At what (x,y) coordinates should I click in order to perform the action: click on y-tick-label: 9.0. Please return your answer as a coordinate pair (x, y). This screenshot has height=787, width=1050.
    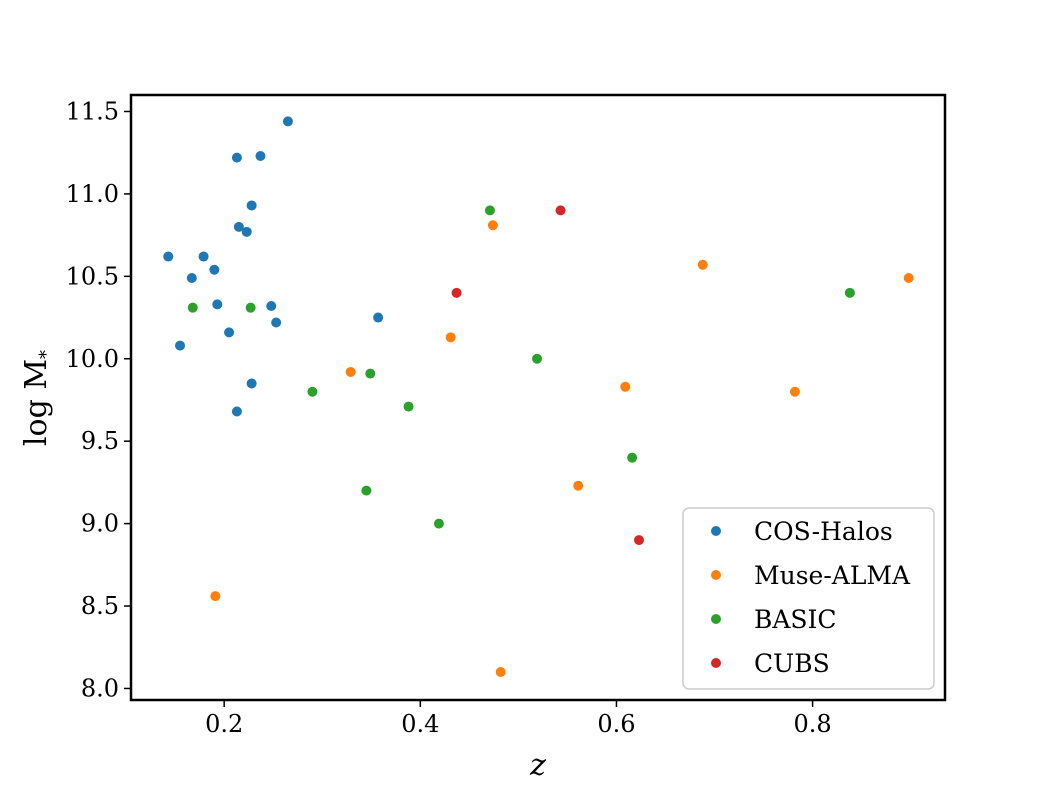
    Looking at the image, I should click on (100, 524).